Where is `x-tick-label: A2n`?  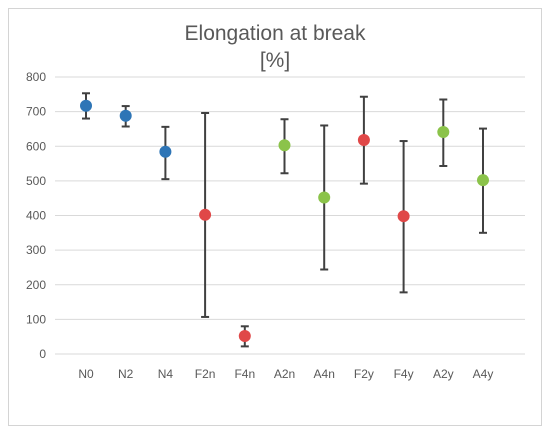
x-tick-label: A2n is located at coordinates (284, 374).